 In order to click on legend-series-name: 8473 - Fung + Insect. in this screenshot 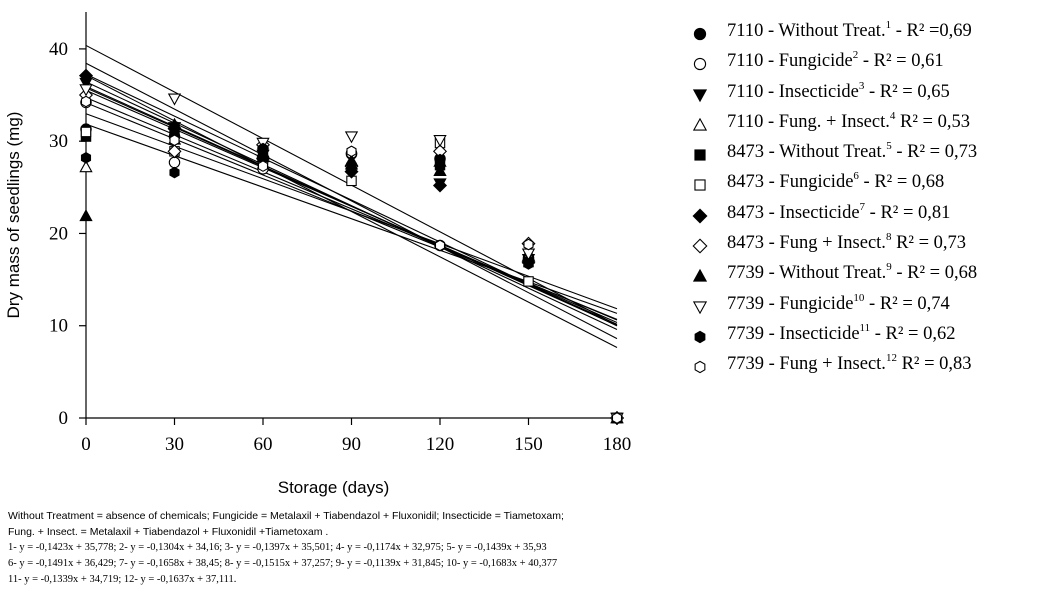, I will do `click(806, 243)`.